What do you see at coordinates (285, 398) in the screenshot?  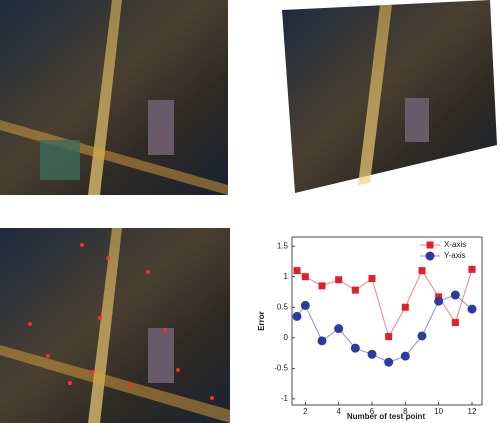 I see `y-tick-label: -1` at bounding box center [285, 398].